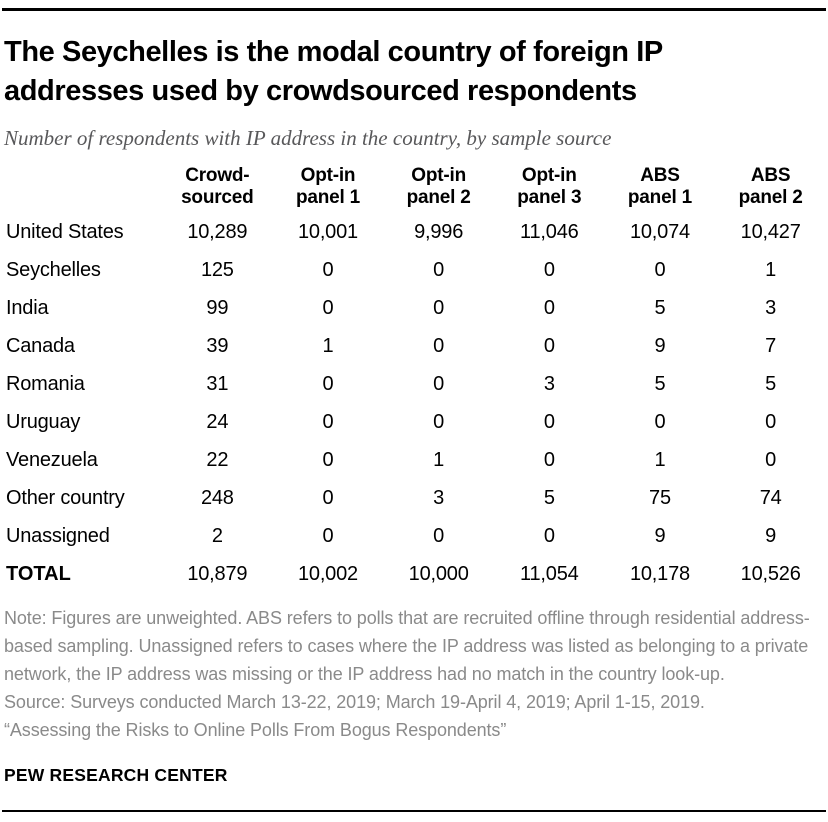 This screenshot has height=822, width=828. What do you see at coordinates (65, 498) in the screenshot?
I see `row-label: Other country` at bounding box center [65, 498].